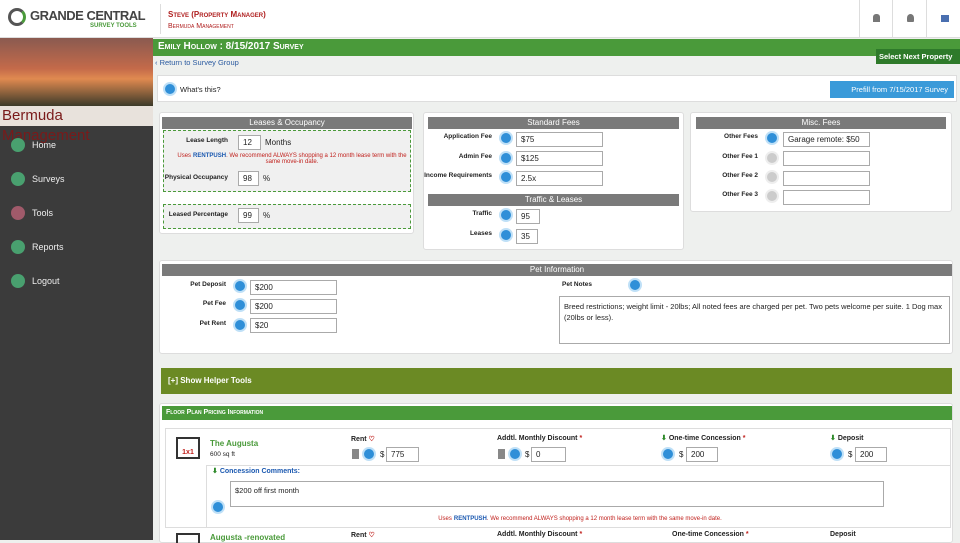 The height and width of the screenshot is (543, 960). Describe the element at coordinates (188, 448) in the screenshot. I see `plan-type: 1x1` at that location.